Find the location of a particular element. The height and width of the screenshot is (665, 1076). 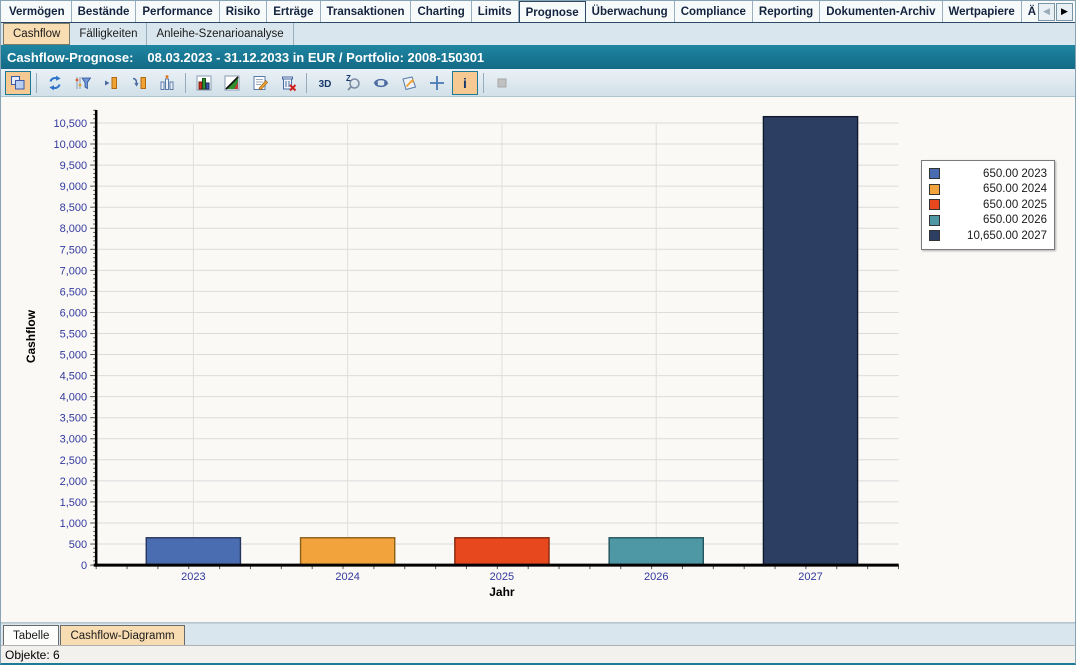

tab-ertraege: Erträge is located at coordinates (294, 11).